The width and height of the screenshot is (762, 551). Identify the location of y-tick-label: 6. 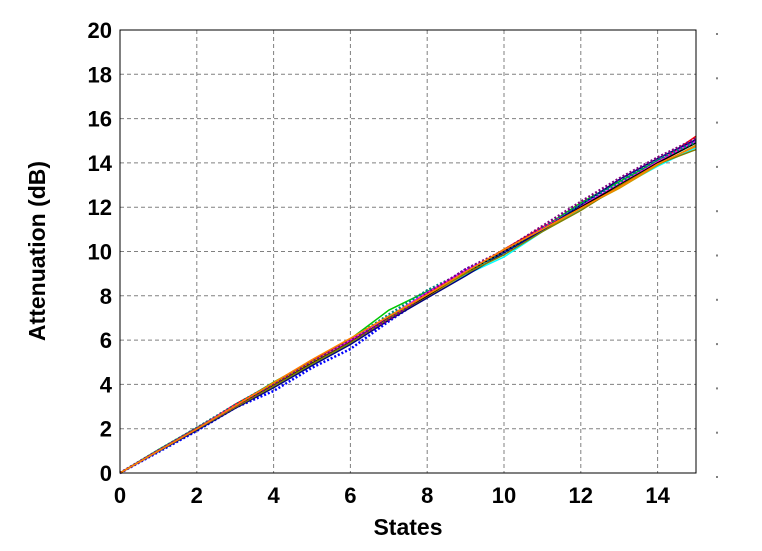
(106, 340).